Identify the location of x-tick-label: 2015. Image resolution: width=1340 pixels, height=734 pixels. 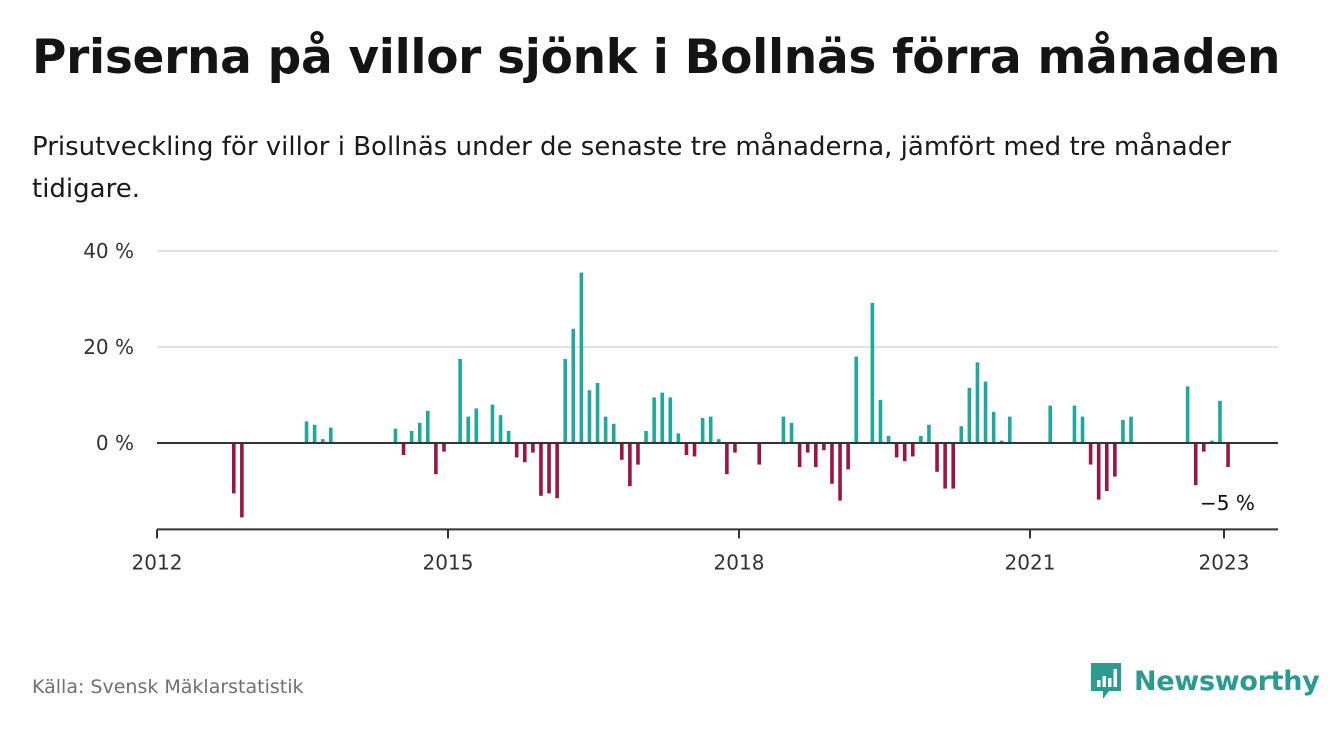
(448, 562).